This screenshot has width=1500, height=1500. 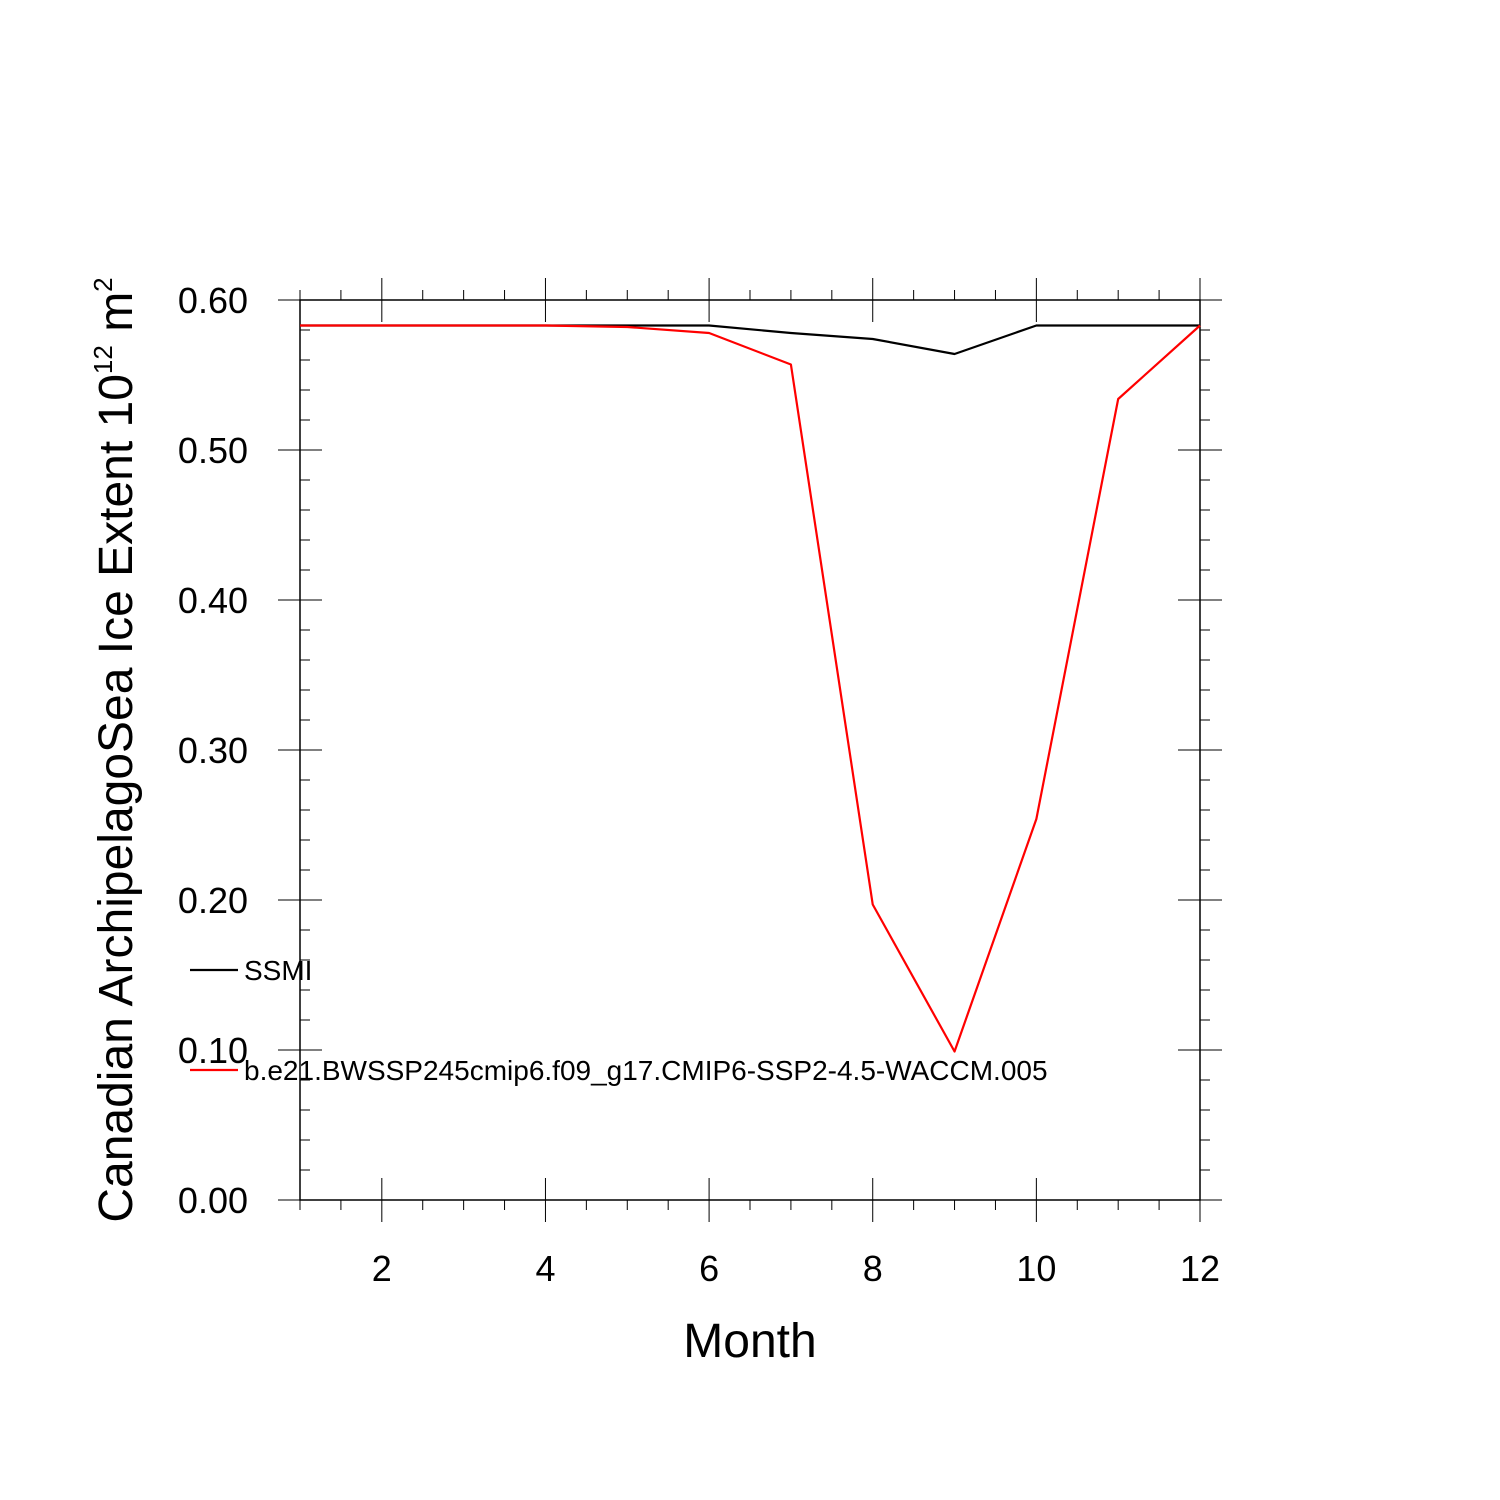 What do you see at coordinates (103, 359) in the screenshot?
I see `y-axis-title-exponent: 12` at bounding box center [103, 359].